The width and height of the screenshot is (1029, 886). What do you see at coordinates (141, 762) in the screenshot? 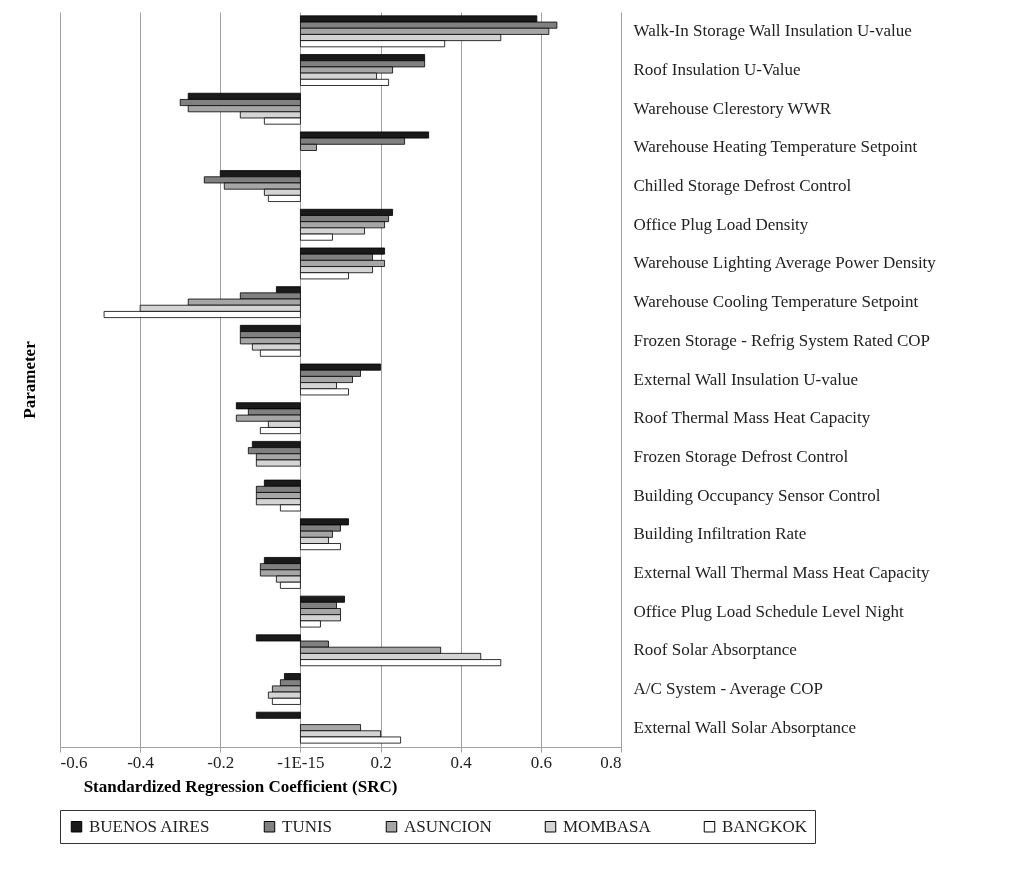
I see `x-tick-label: -0.4` at bounding box center [141, 762].